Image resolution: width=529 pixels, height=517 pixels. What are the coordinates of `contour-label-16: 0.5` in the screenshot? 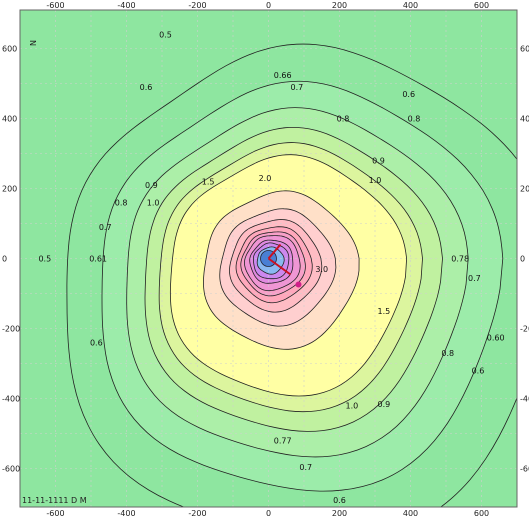 It's located at (44, 259).